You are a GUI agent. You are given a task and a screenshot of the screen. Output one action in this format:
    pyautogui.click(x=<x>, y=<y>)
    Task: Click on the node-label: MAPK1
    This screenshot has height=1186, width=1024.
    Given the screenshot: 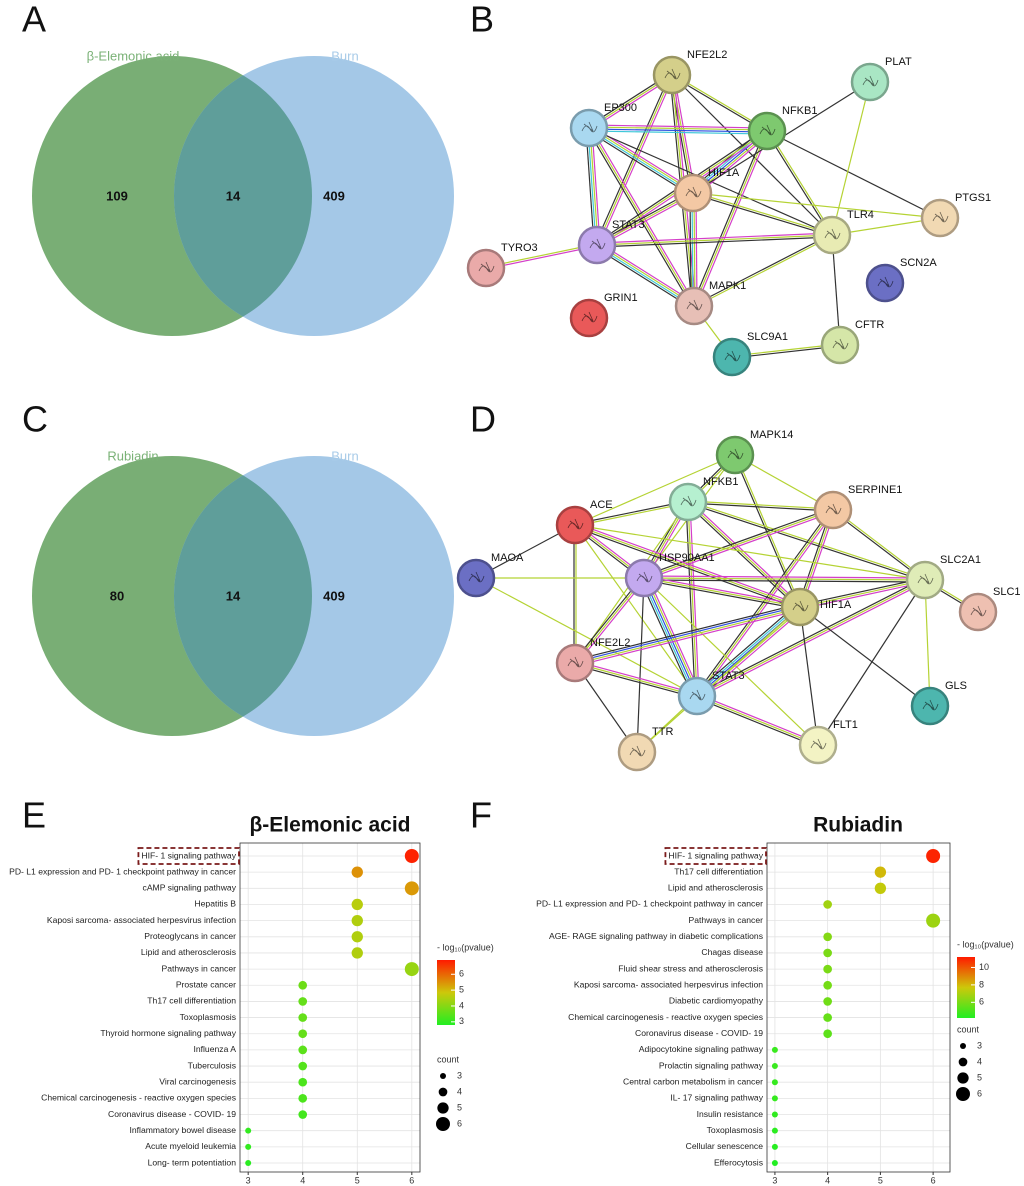 What is the action you would take?
    pyautogui.click(x=727, y=286)
    